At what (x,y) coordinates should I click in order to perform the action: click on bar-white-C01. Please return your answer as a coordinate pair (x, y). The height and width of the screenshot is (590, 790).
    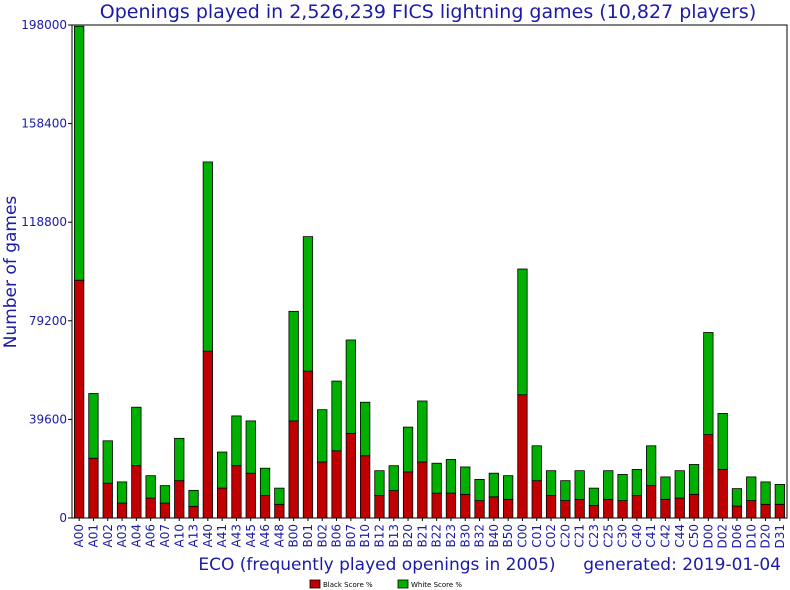
    Looking at the image, I should click on (536, 463).